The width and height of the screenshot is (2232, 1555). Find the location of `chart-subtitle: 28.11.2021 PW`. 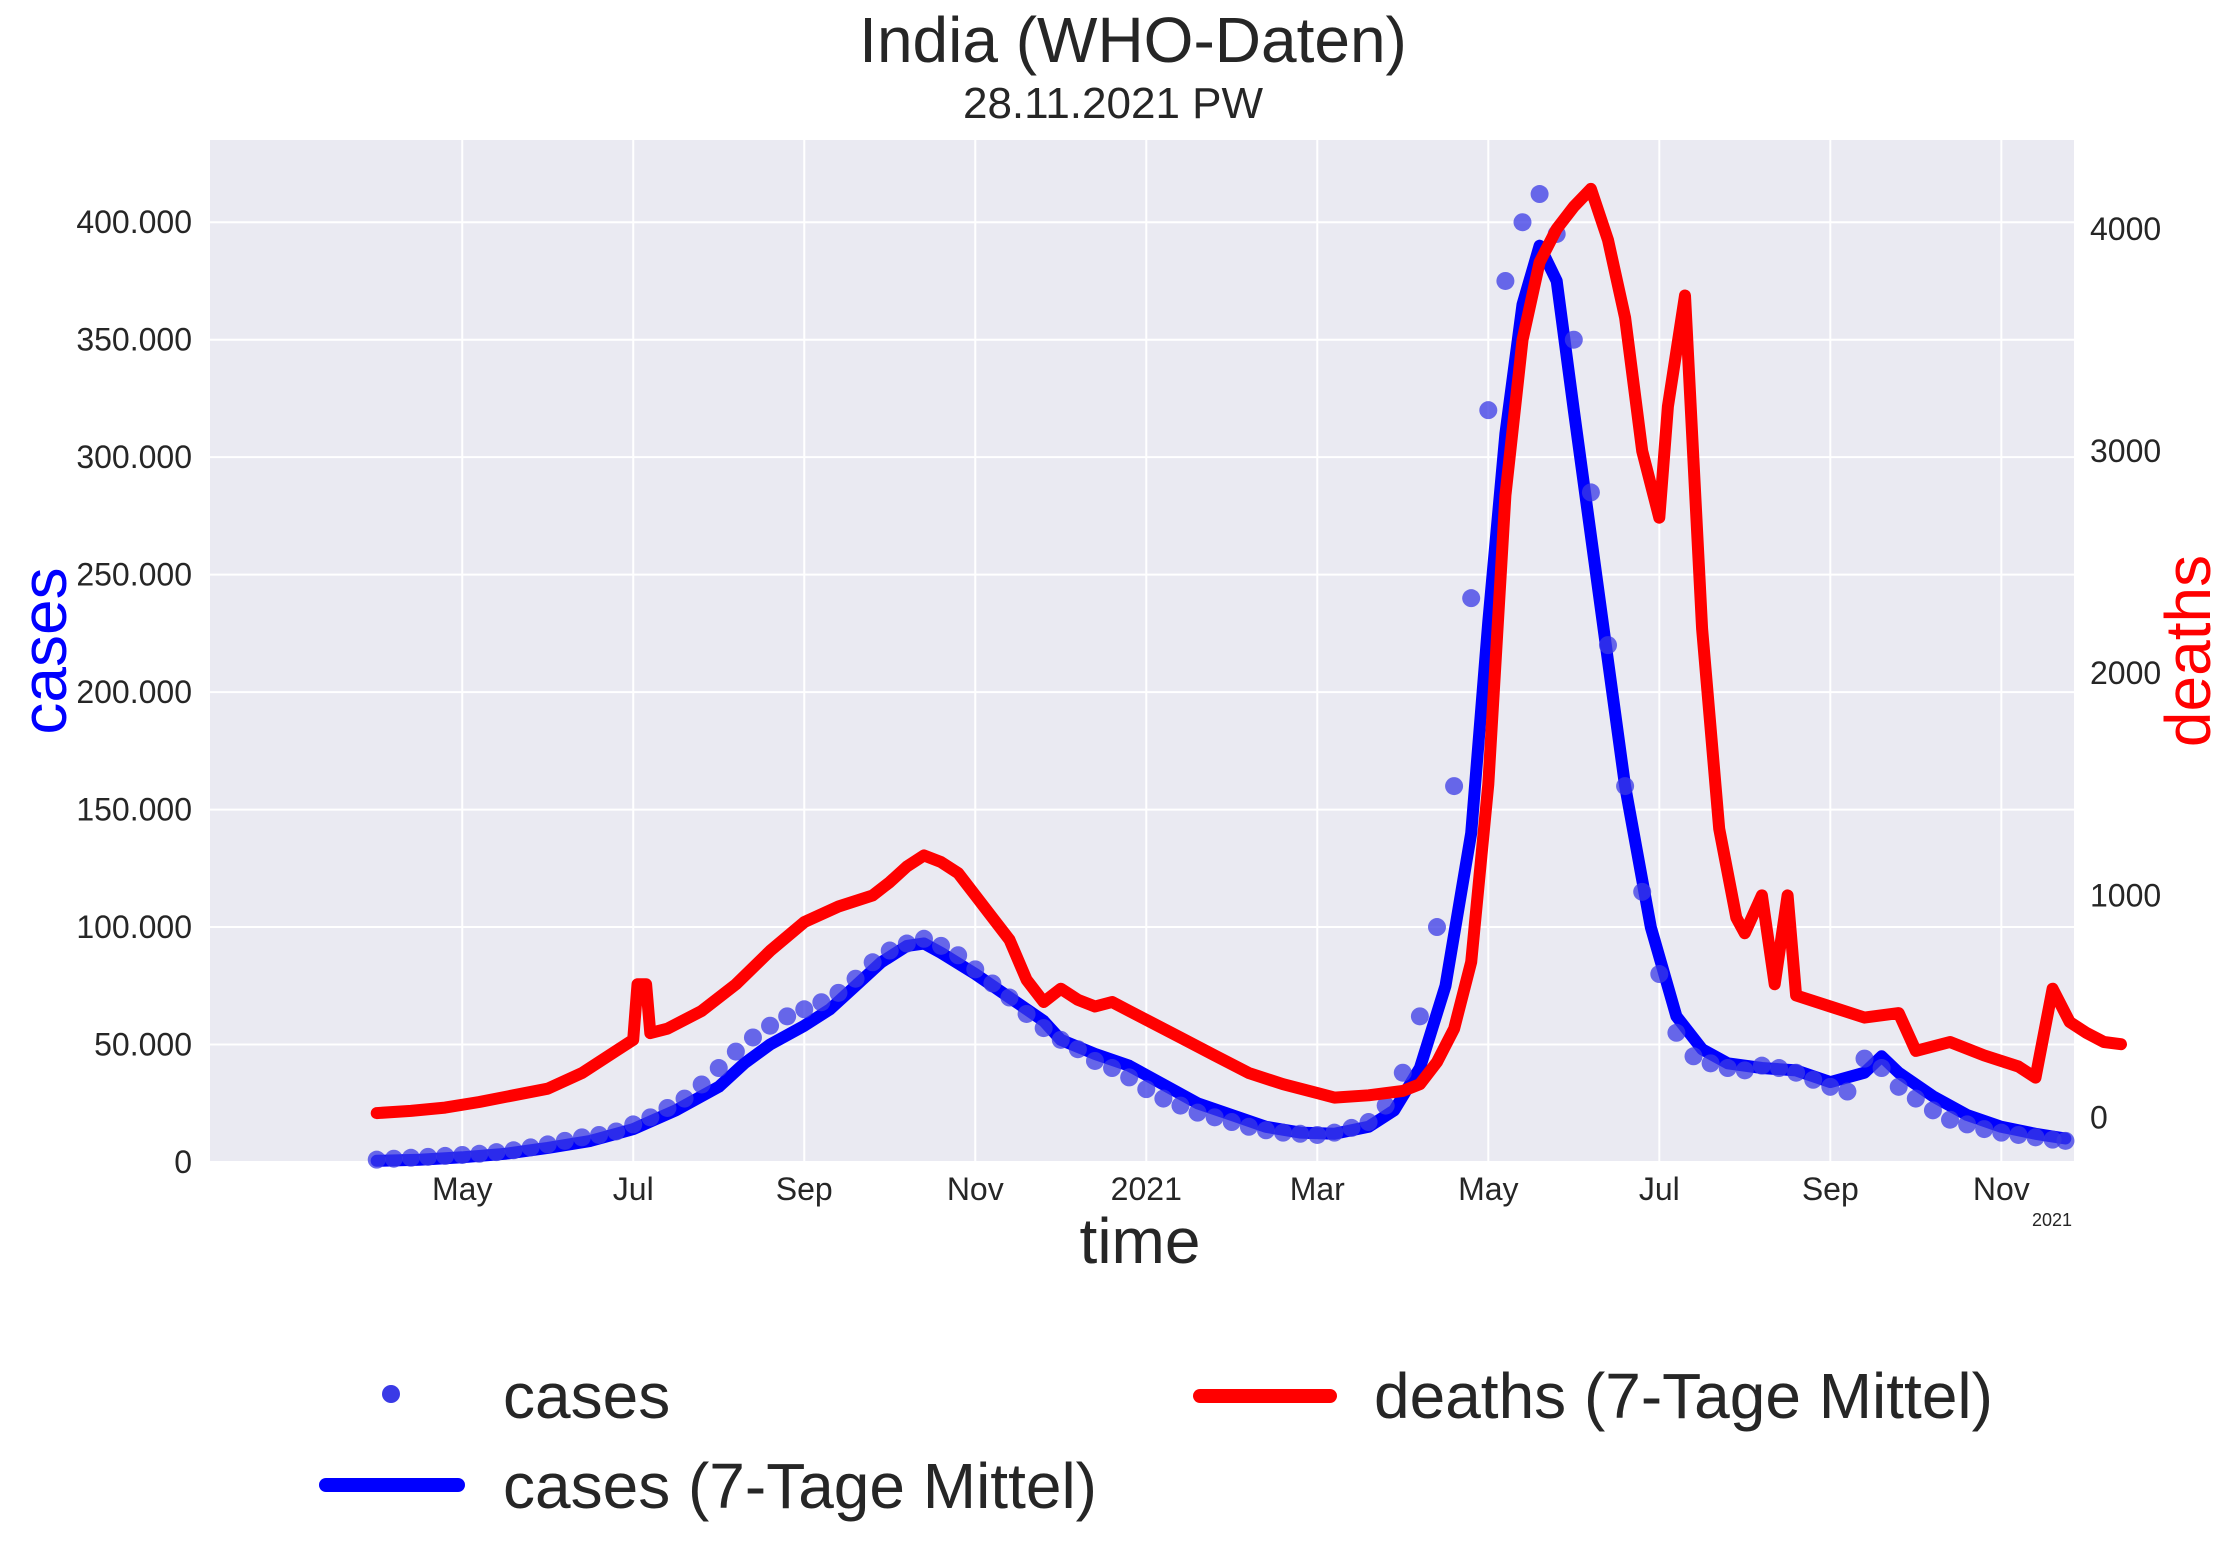

chart-subtitle: 28.11.2021 PW is located at coordinates (1113, 103).